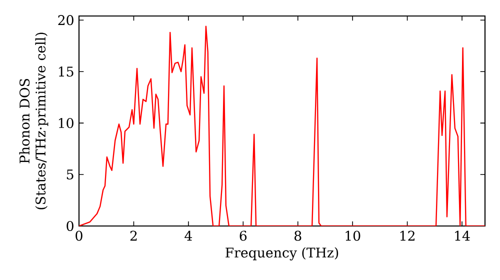 The image size is (500, 280). What do you see at coordinates (66, 123) in the screenshot?
I see `y-tick-label: 10` at bounding box center [66, 123].